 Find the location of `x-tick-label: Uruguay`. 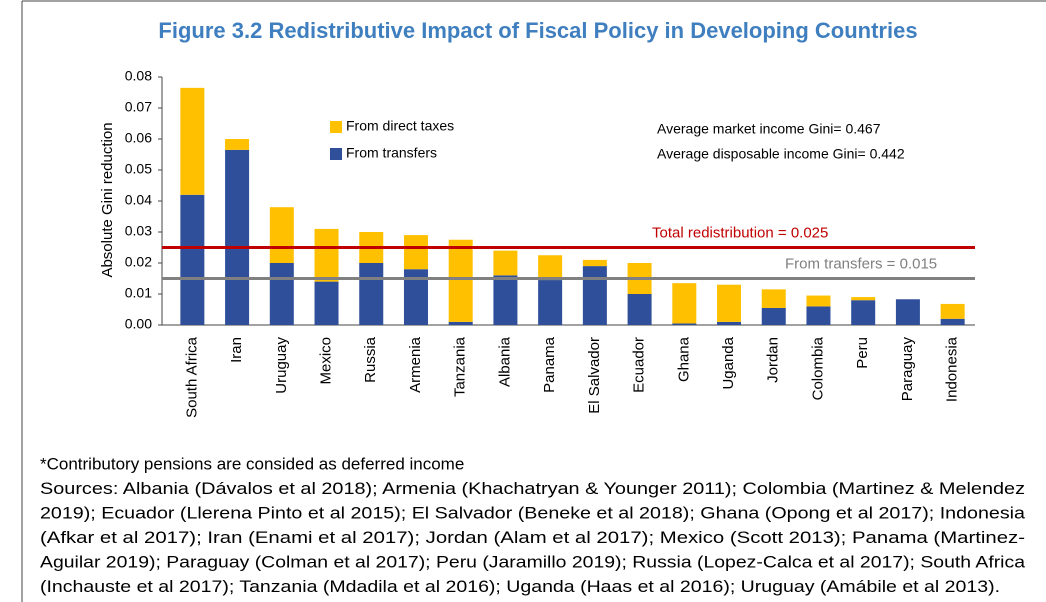

x-tick-label: Uruguay is located at coordinates (281, 365).